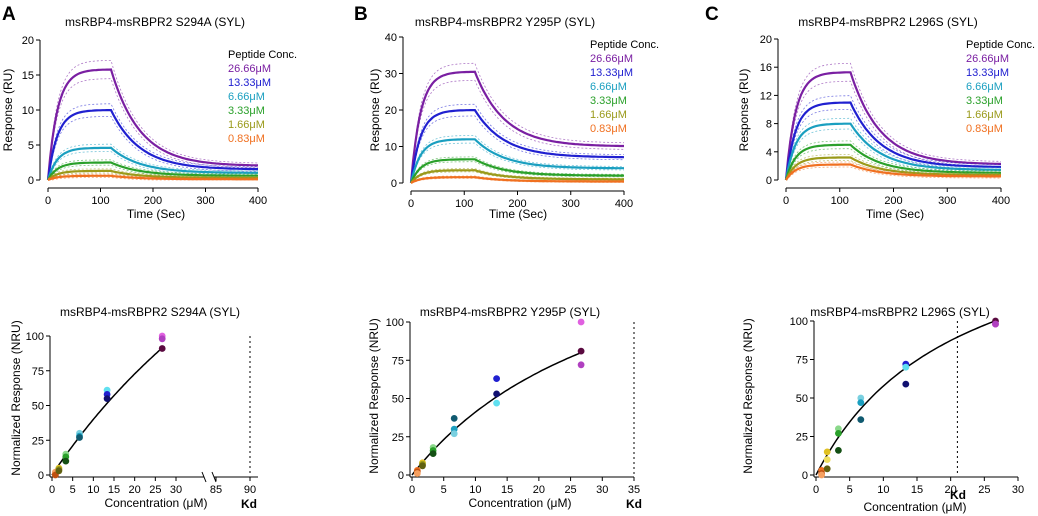  I want to click on plot-area: 0 5 10 15 20 25 30 0 25 50 75 100 85 90, so click(142, 413).